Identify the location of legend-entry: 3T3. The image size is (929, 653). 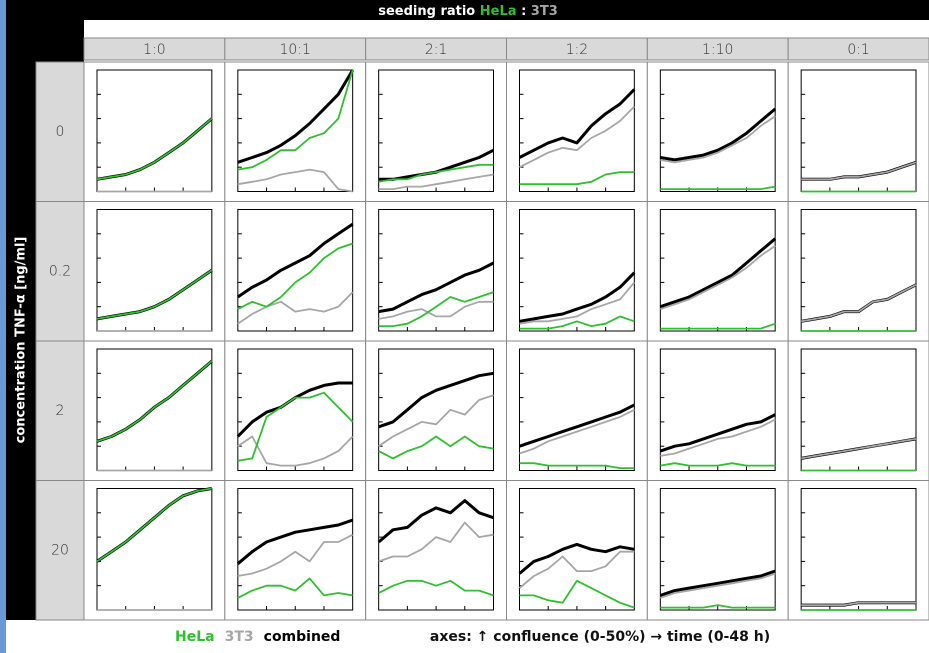
(239, 637).